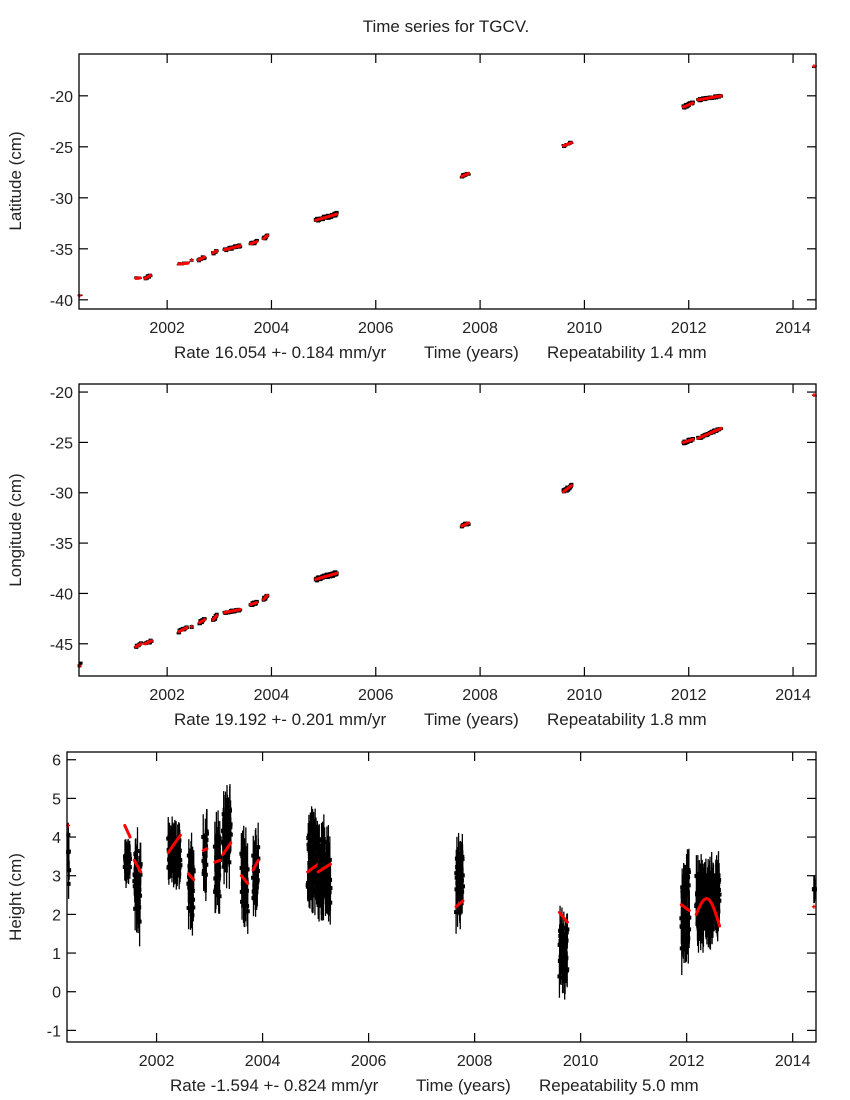 This screenshot has height=1100, width=850. I want to click on y-tick-label: 3, so click(56, 877).